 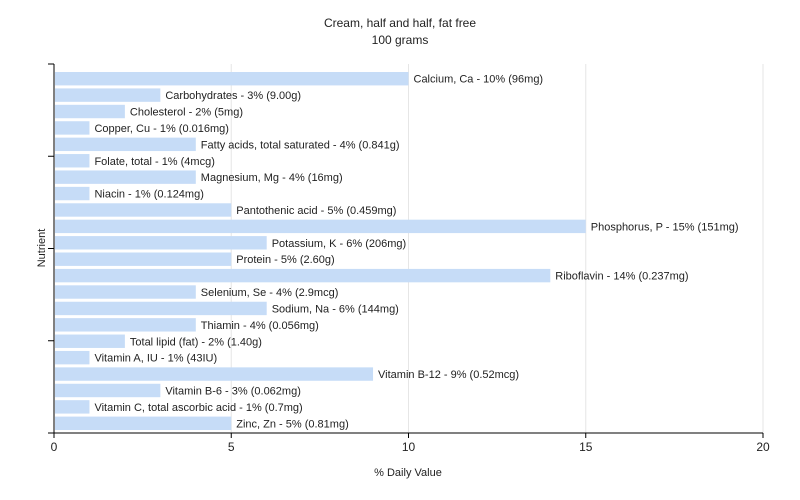 What do you see at coordinates (409, 447) in the screenshot?
I see `x-tick-label: 10` at bounding box center [409, 447].